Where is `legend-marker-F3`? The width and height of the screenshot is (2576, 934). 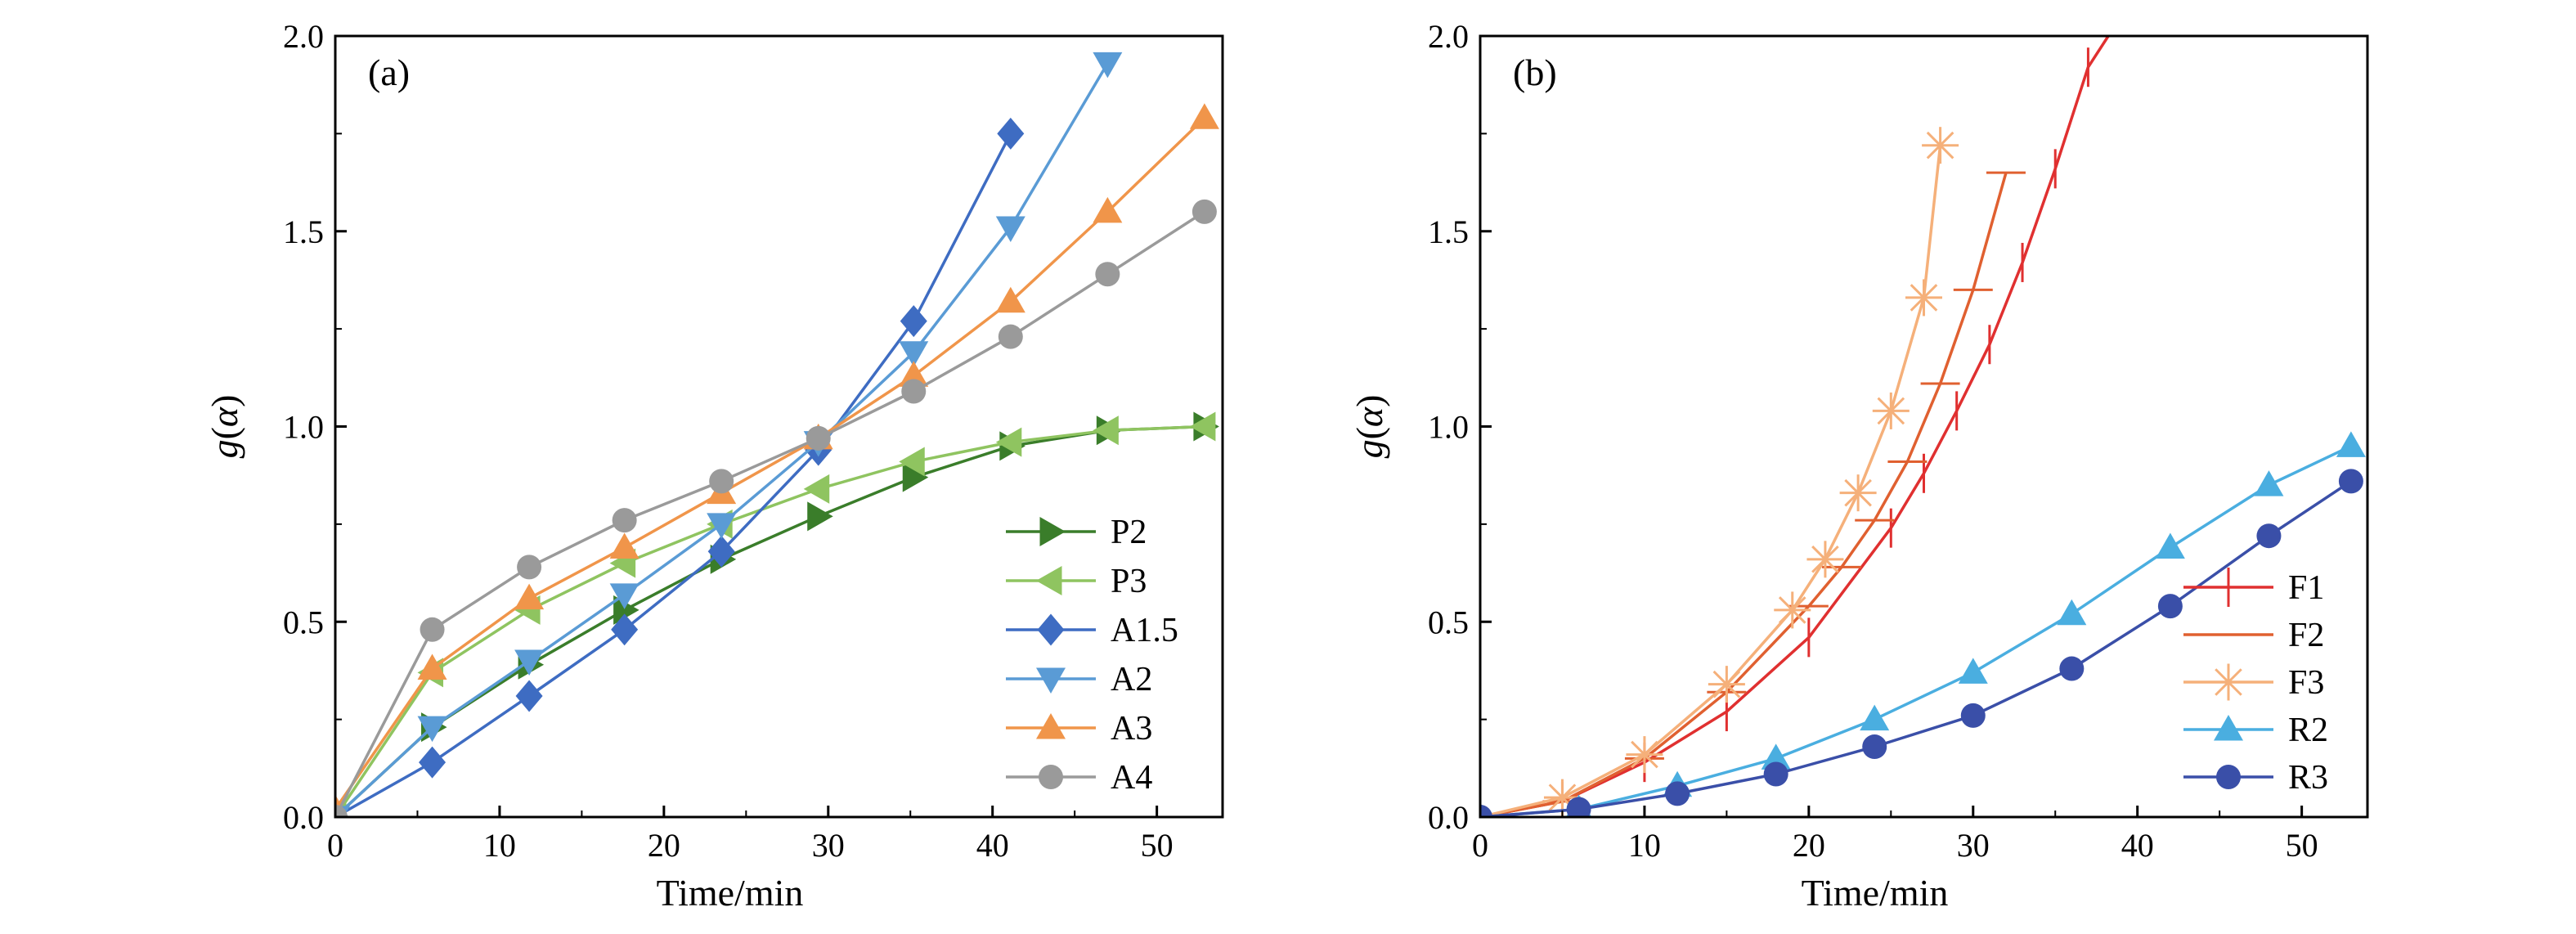 legend-marker-F3 is located at coordinates (2228, 682).